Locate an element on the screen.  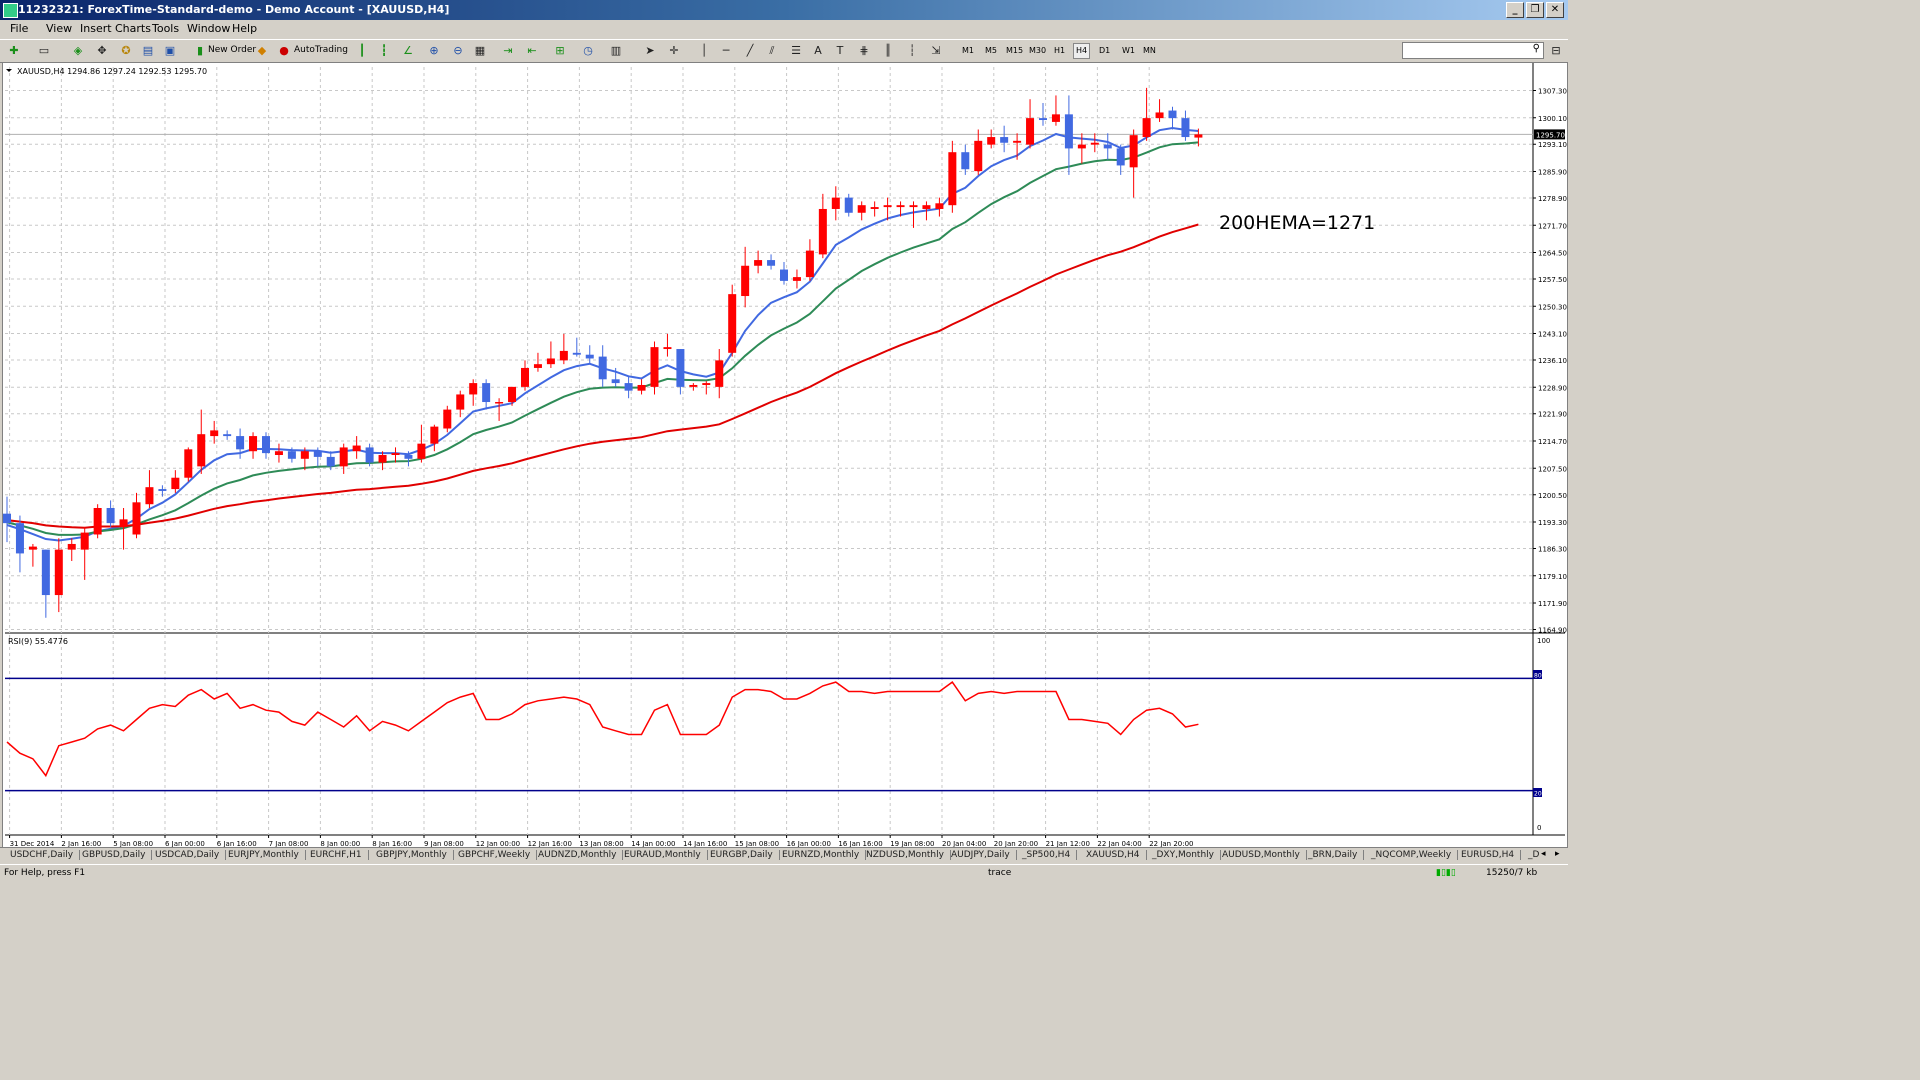
tab-xauusd-h4: XAUUSD,H4 is located at coordinates (1113, 855).